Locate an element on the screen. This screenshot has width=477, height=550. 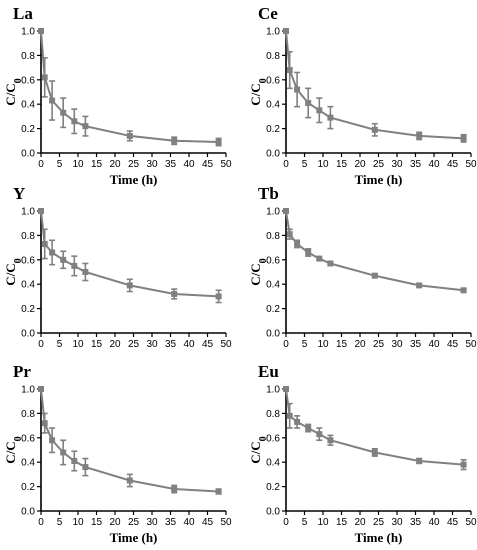
chart-title: La is located at coordinates (23, 13).